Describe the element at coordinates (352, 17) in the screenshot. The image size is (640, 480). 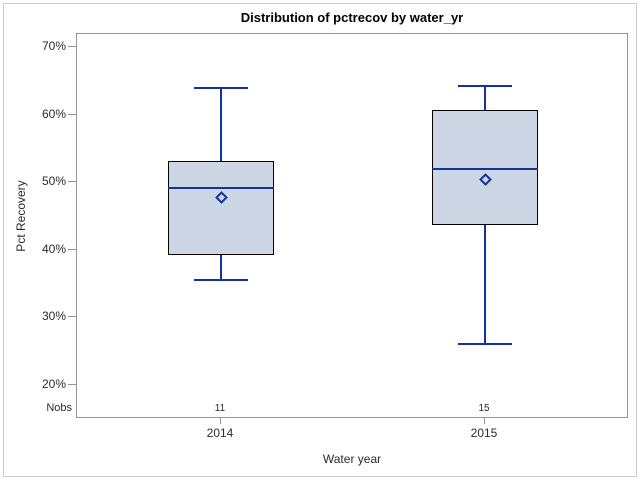
I see `chart-title: Distribution of pctrecov by water_yr` at that location.